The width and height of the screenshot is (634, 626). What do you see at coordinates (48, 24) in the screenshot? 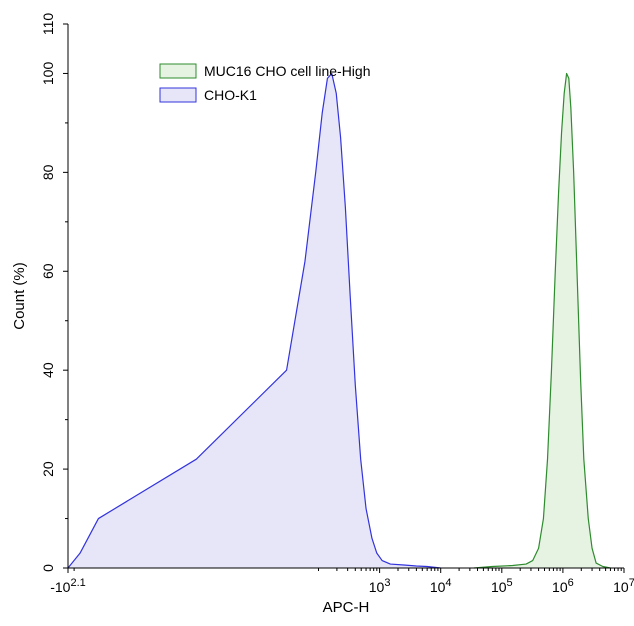
I see `y-tick-label: 110` at bounding box center [48, 24].